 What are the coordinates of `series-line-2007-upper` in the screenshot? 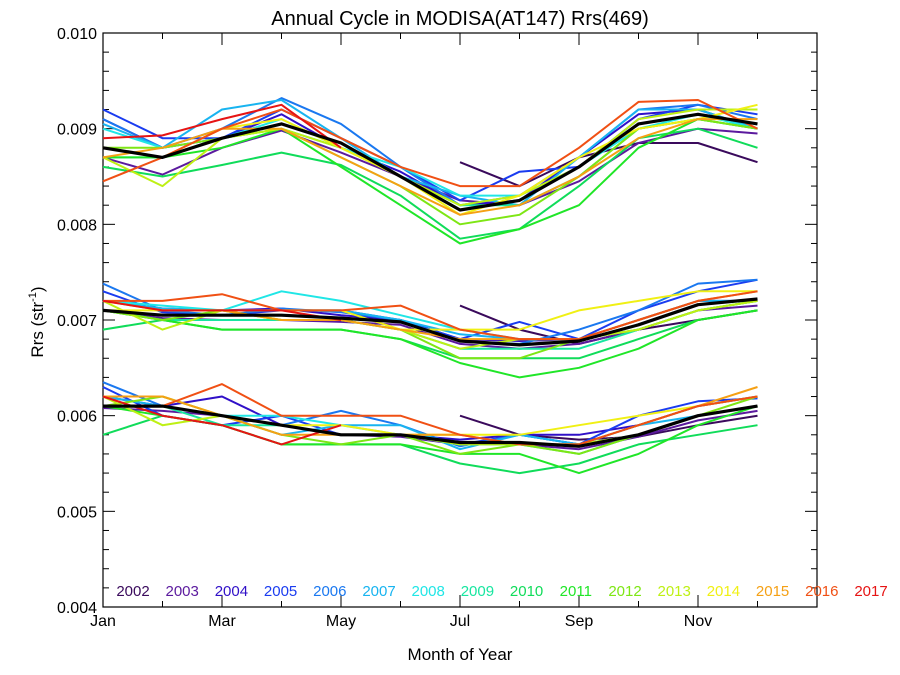 It's located at (430, 153).